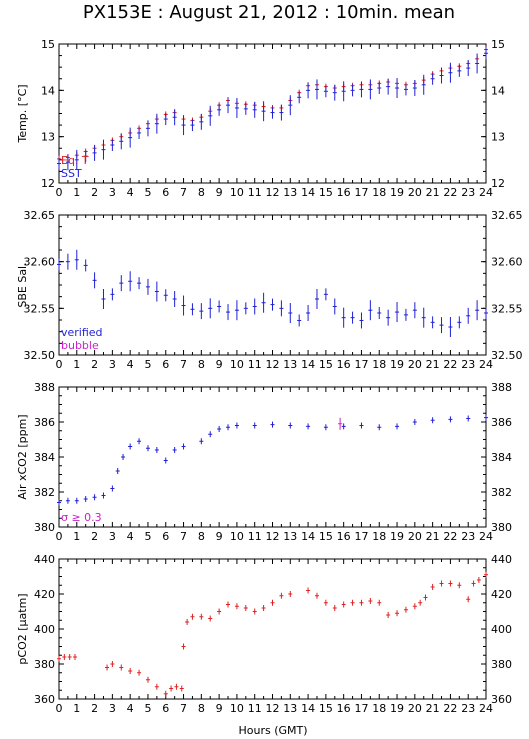 The image size is (529, 739). I want to click on x-tick-label: 15, so click(326, 364).